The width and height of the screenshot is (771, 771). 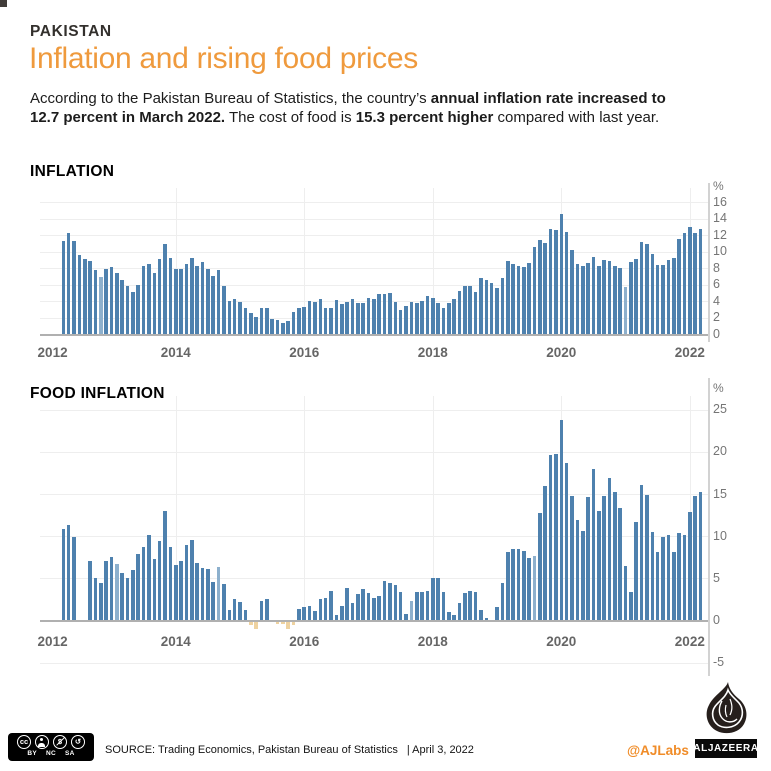 I want to click on cc-icons-row: cc $ ↺, so click(x=51, y=742).